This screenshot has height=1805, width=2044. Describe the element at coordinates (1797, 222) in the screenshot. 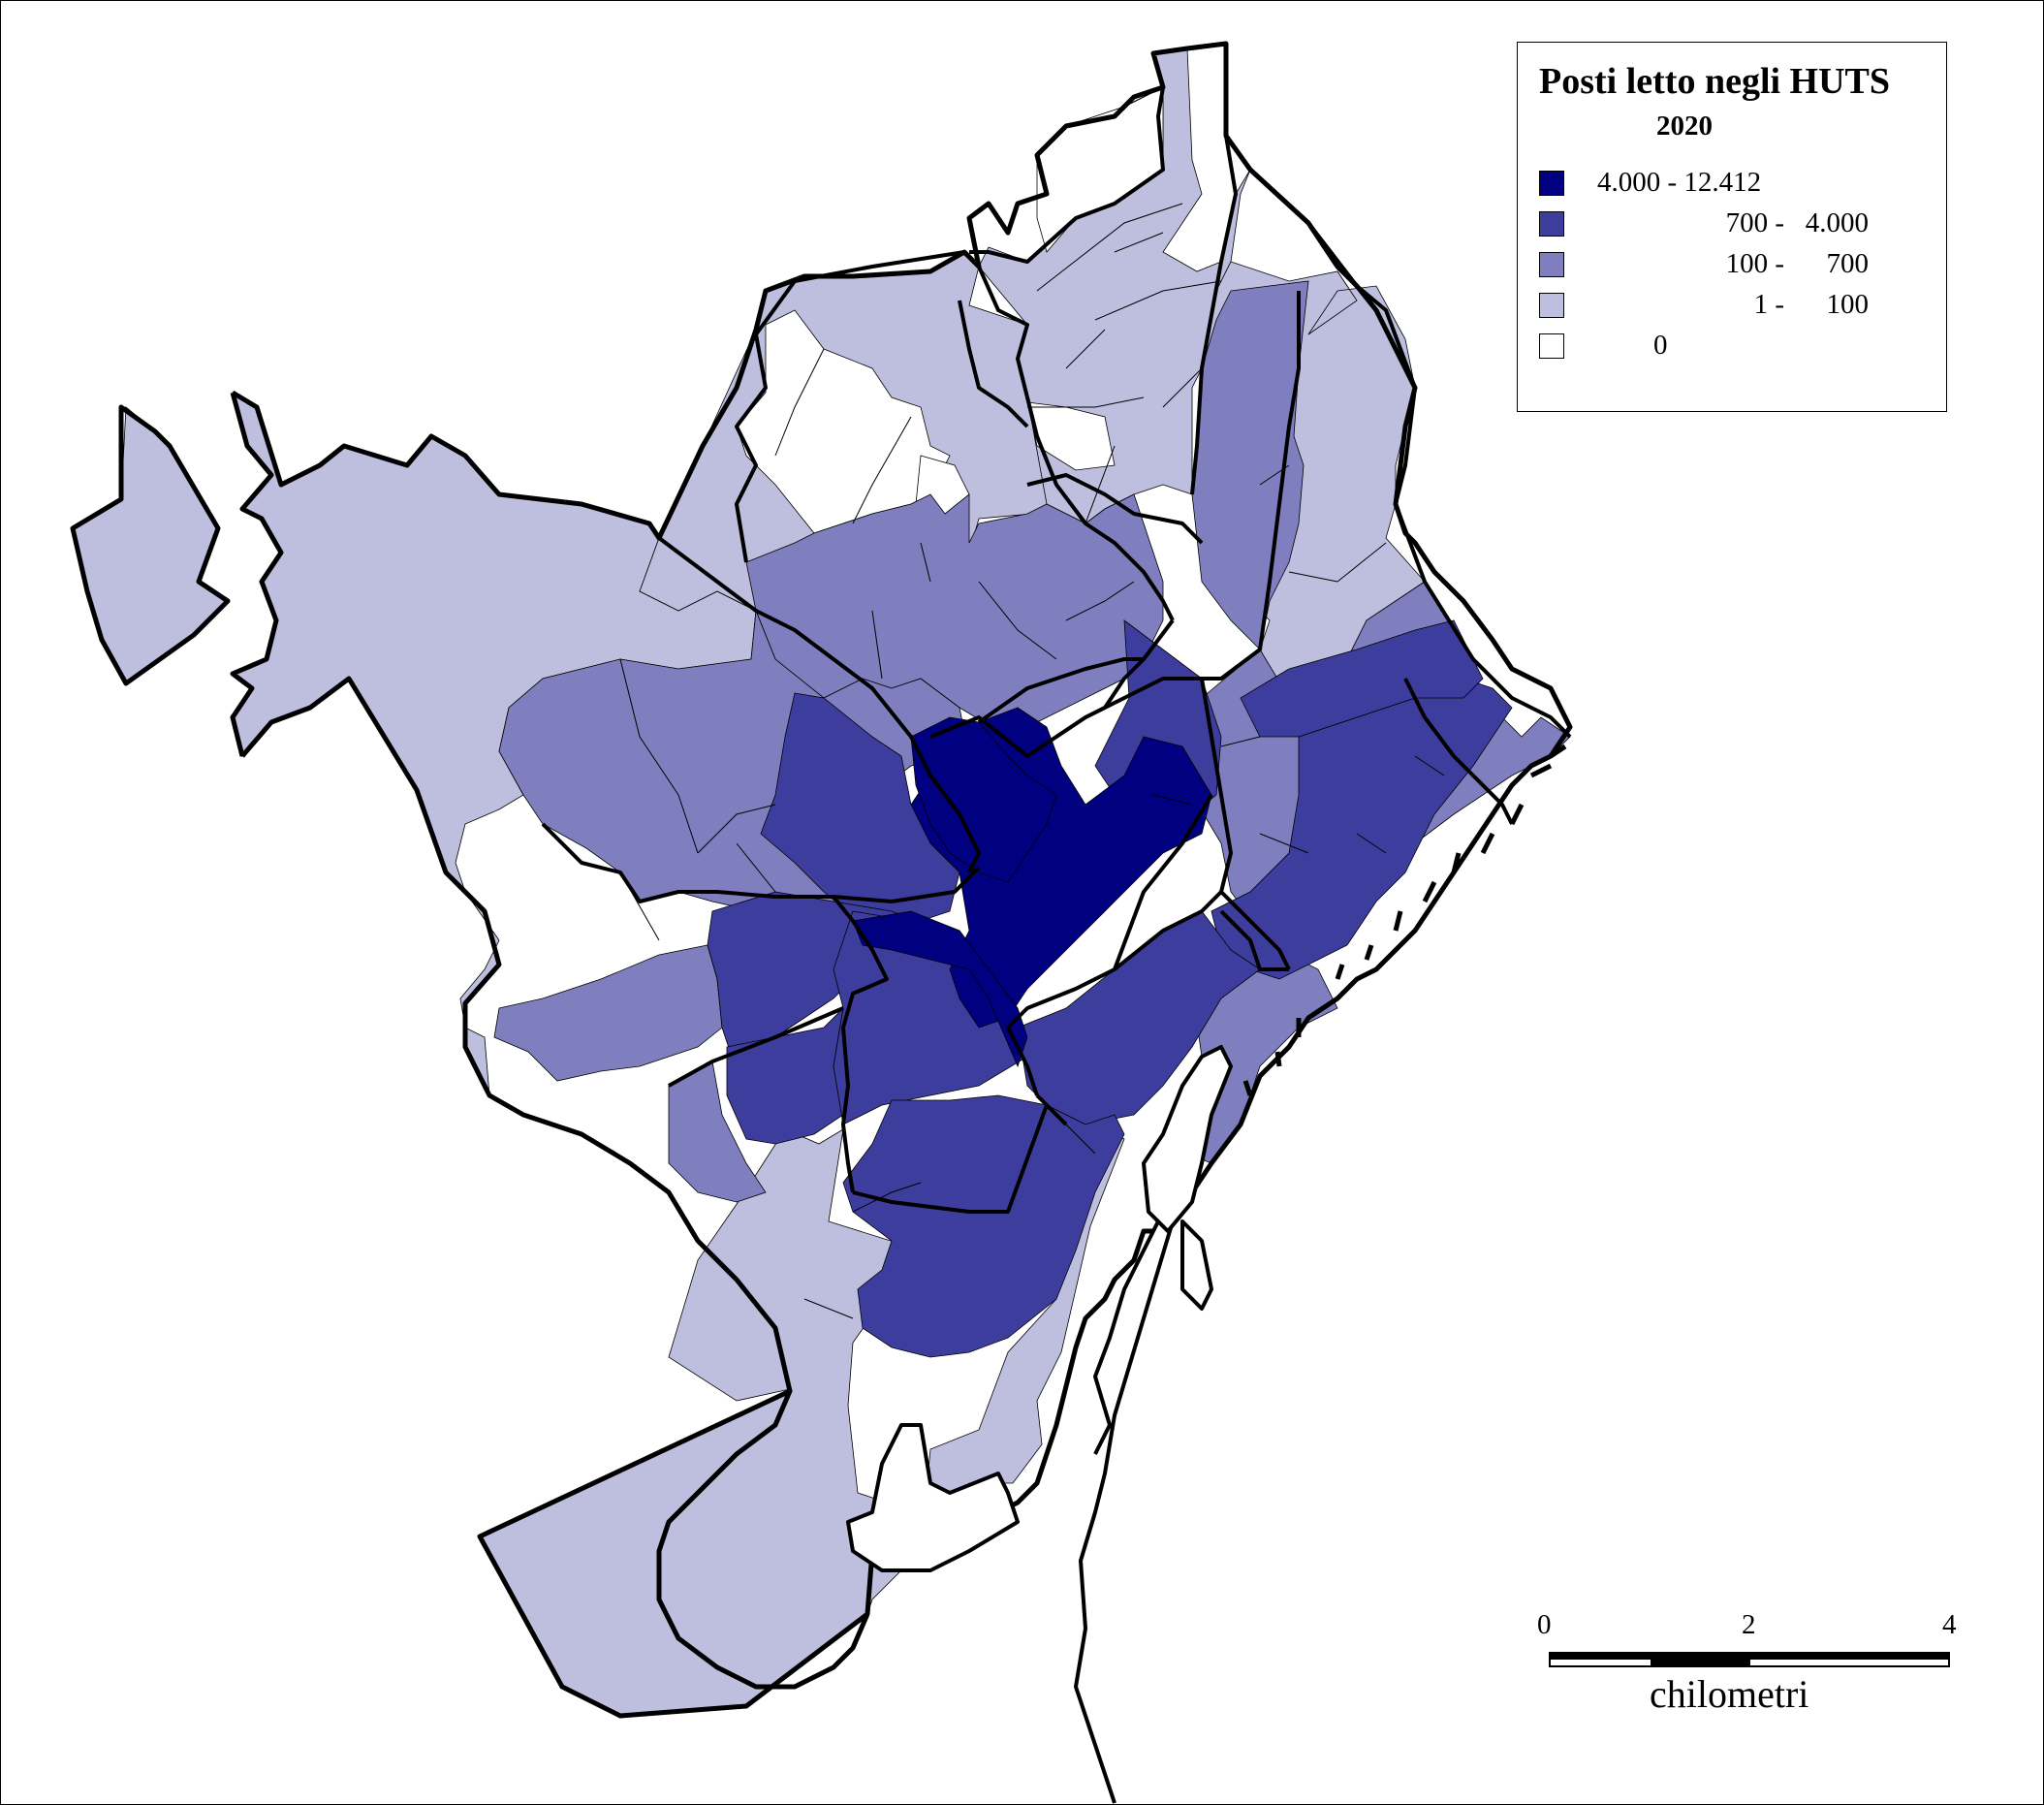

I see `legend-label: 700 - 4.000` at that location.